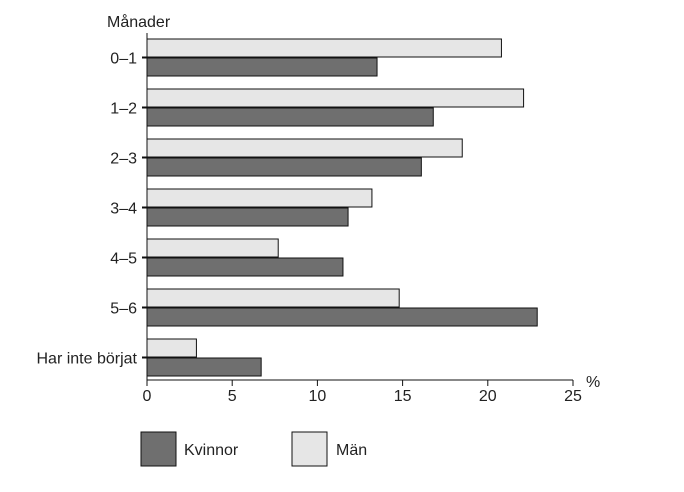 This screenshot has height=492, width=684. Describe the element at coordinates (309, 449) in the screenshot. I see `legend-swatch-man` at that location.